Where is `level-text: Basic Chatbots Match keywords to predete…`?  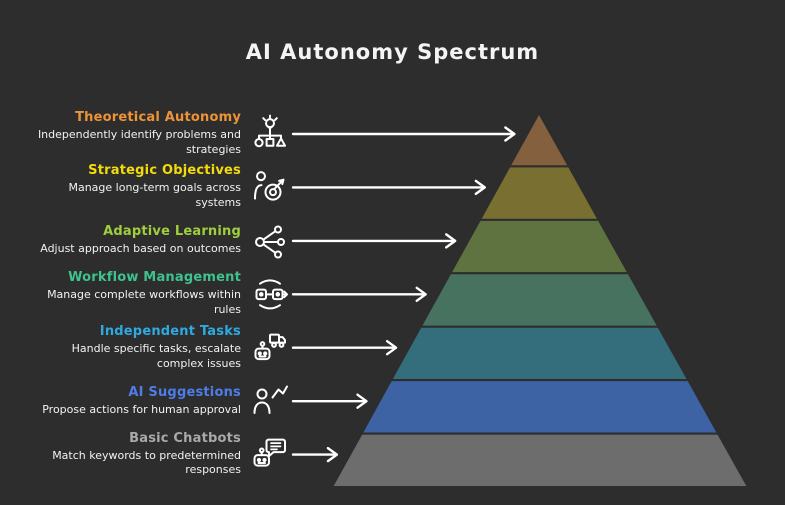 level-text: Basic Chatbots Match keywords to predete… is located at coordinates (132, 455).